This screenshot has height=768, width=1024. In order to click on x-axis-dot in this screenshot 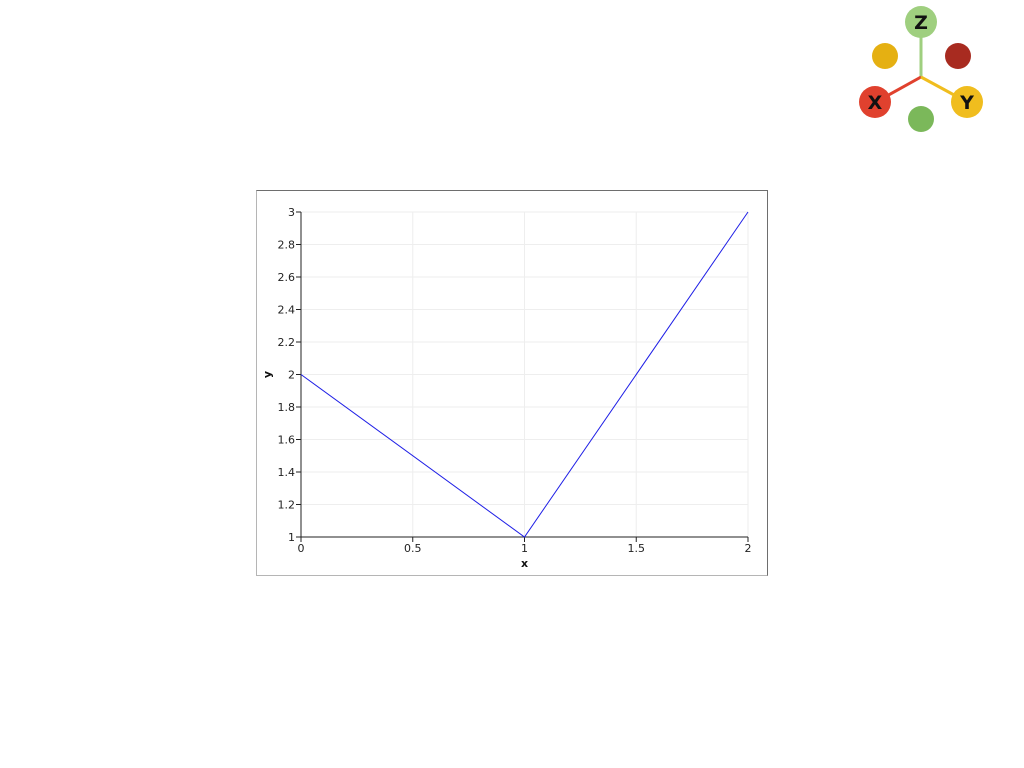, I will do `click(875, 102)`.